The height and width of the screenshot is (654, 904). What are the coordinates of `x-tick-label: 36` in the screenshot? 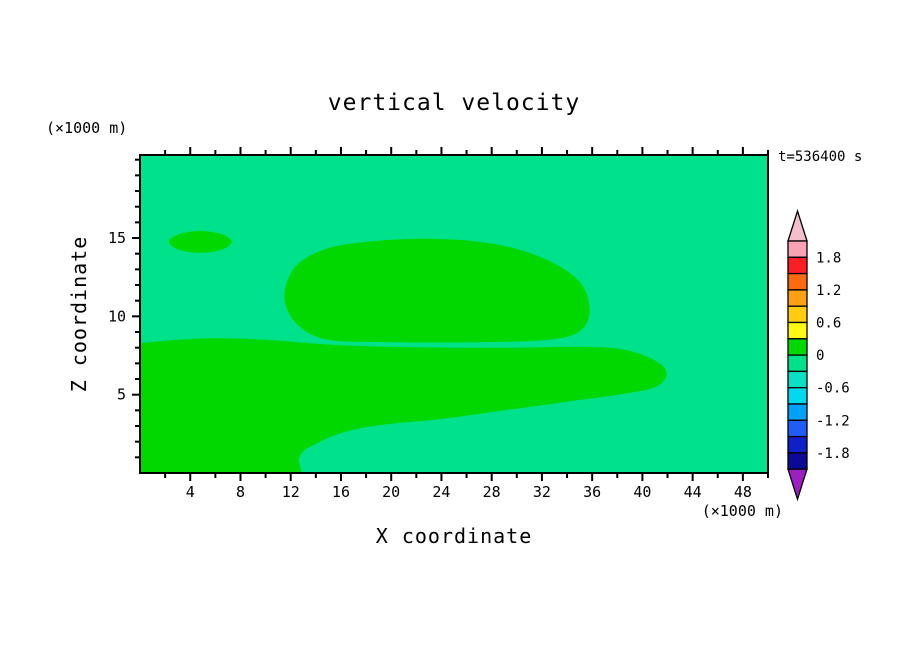 It's located at (592, 492).